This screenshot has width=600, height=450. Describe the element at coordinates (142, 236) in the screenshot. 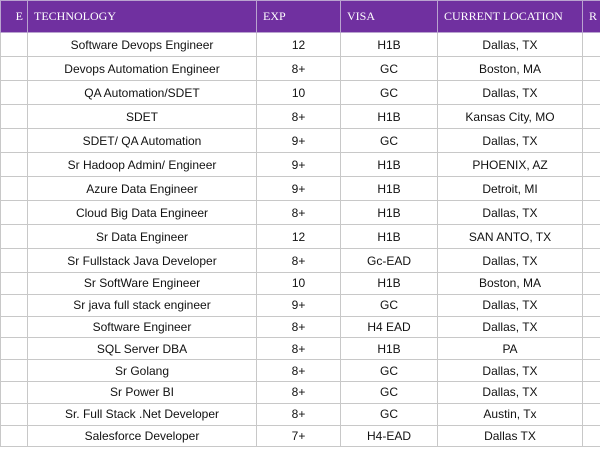

I see `cell: Sr Data Engineer` at that location.